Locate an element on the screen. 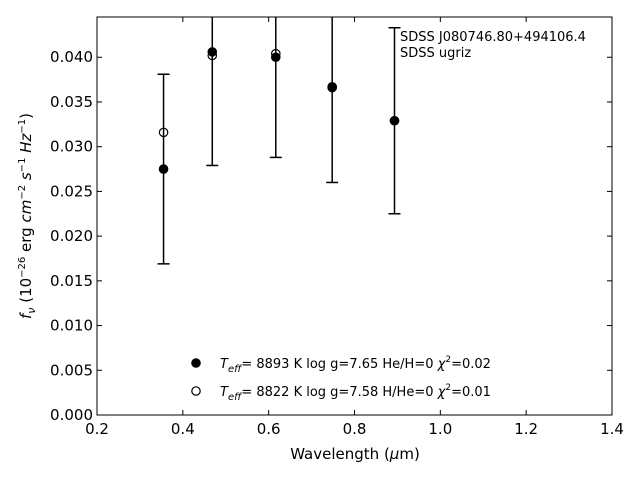  x-tick-label: 1.0 is located at coordinates (440, 429).